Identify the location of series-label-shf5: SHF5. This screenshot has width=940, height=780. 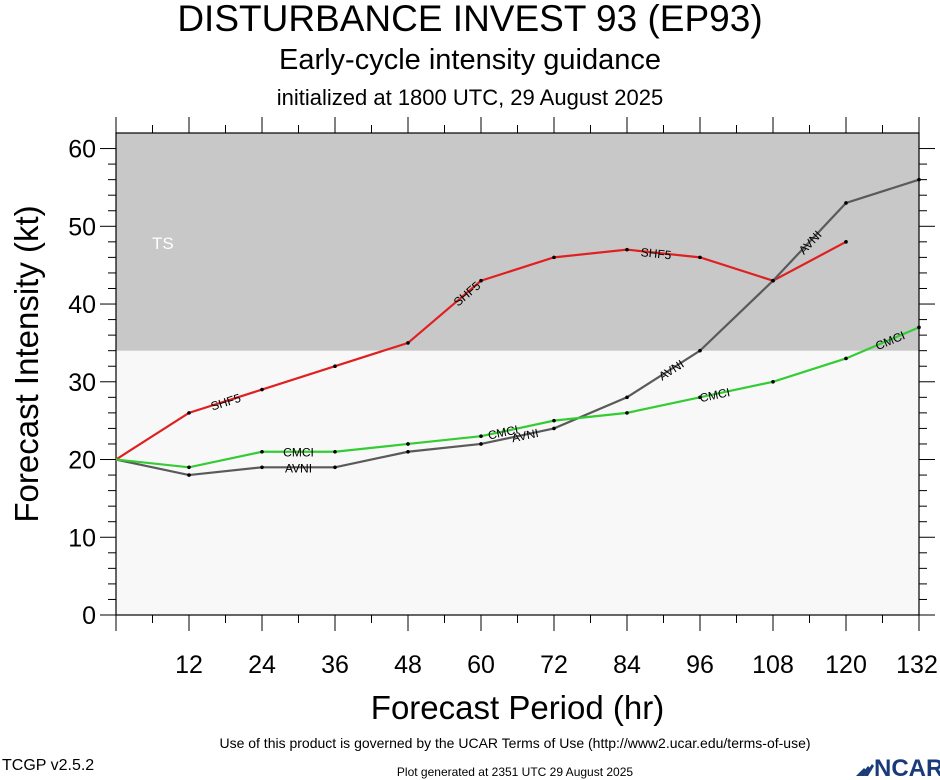
(656, 253).